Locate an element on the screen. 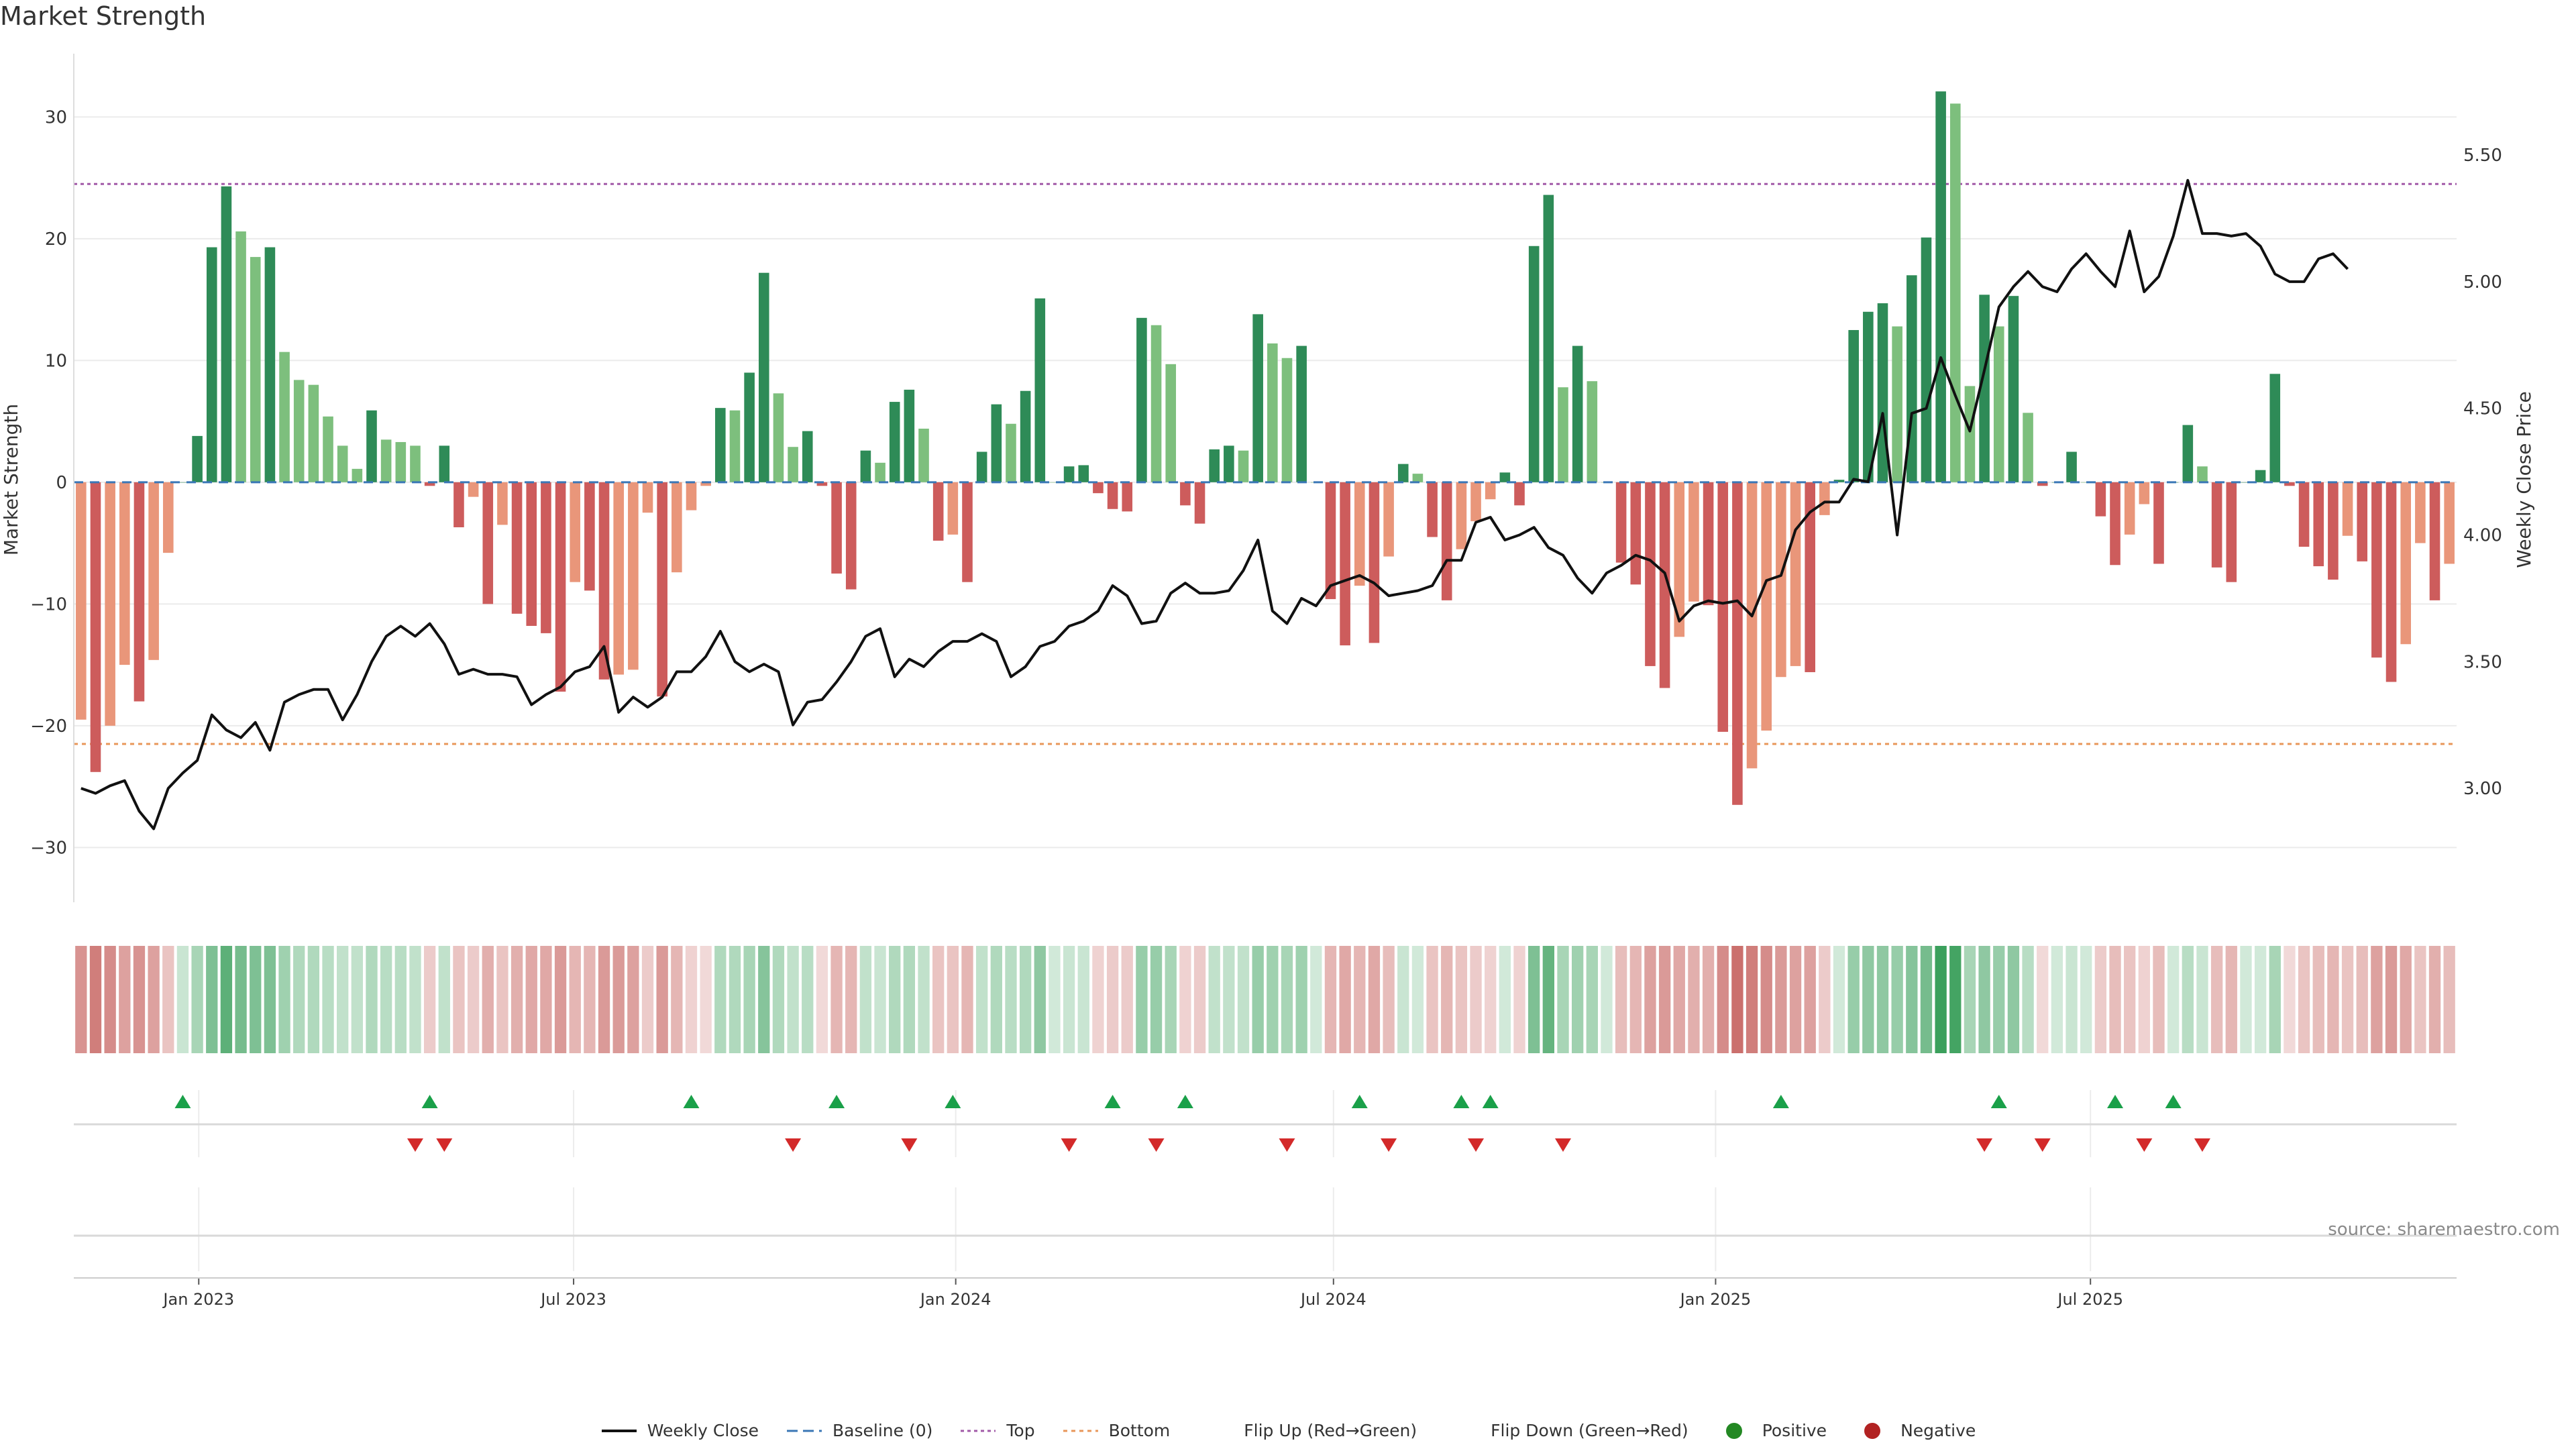 The image size is (2576, 1449). y-right-axis-title: Weekly Close Price is located at coordinates (2524, 479).